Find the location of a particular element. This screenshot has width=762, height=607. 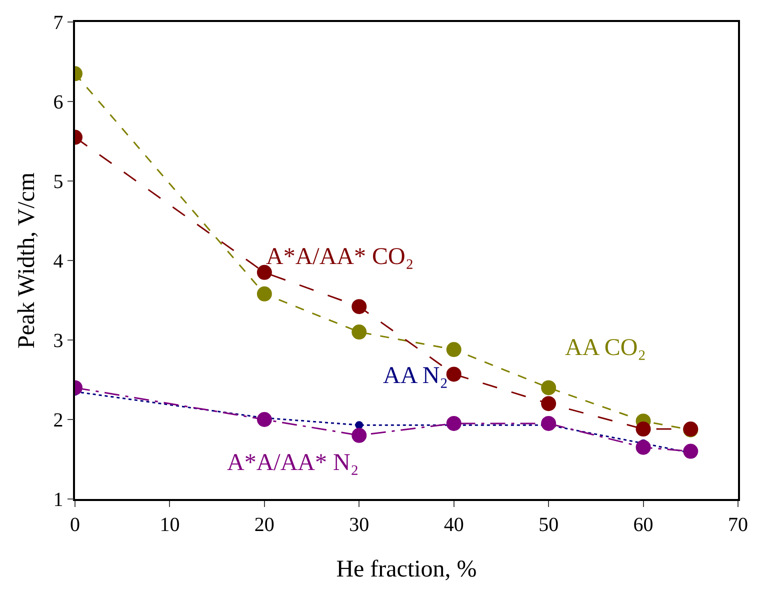

y-tick-label: 1 is located at coordinates (58, 500).